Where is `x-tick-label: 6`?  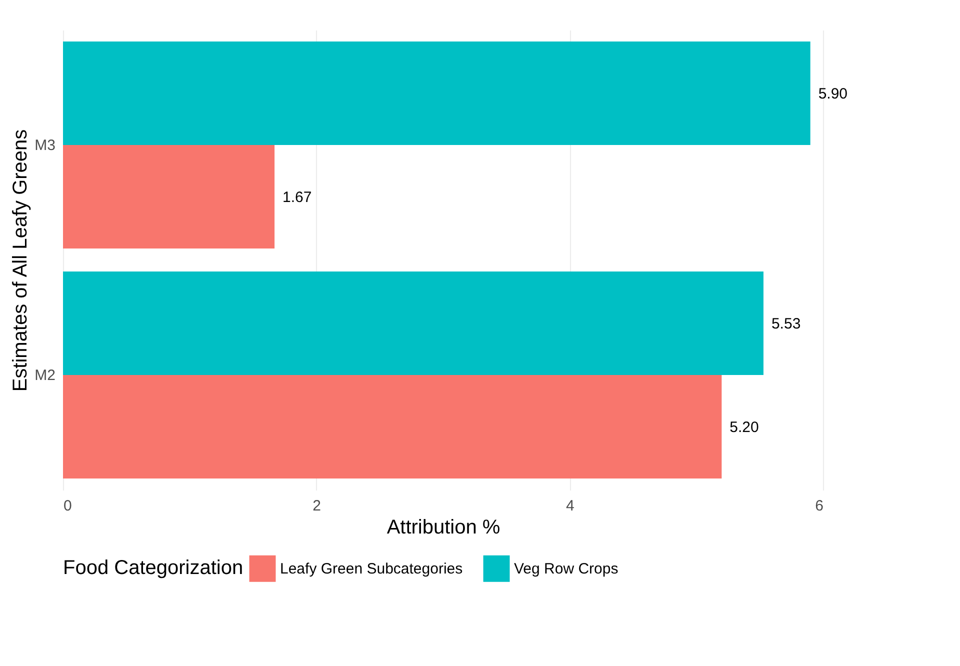 x-tick-label: 6 is located at coordinates (819, 506).